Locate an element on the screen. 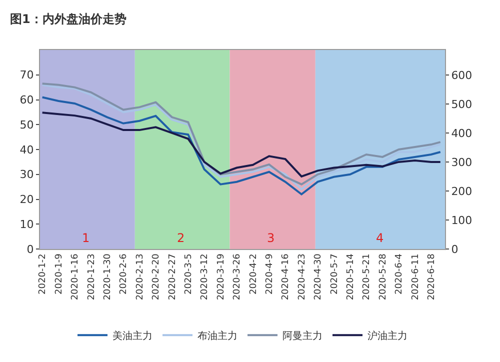  y-tick-label: 70 is located at coordinates (27, 75).